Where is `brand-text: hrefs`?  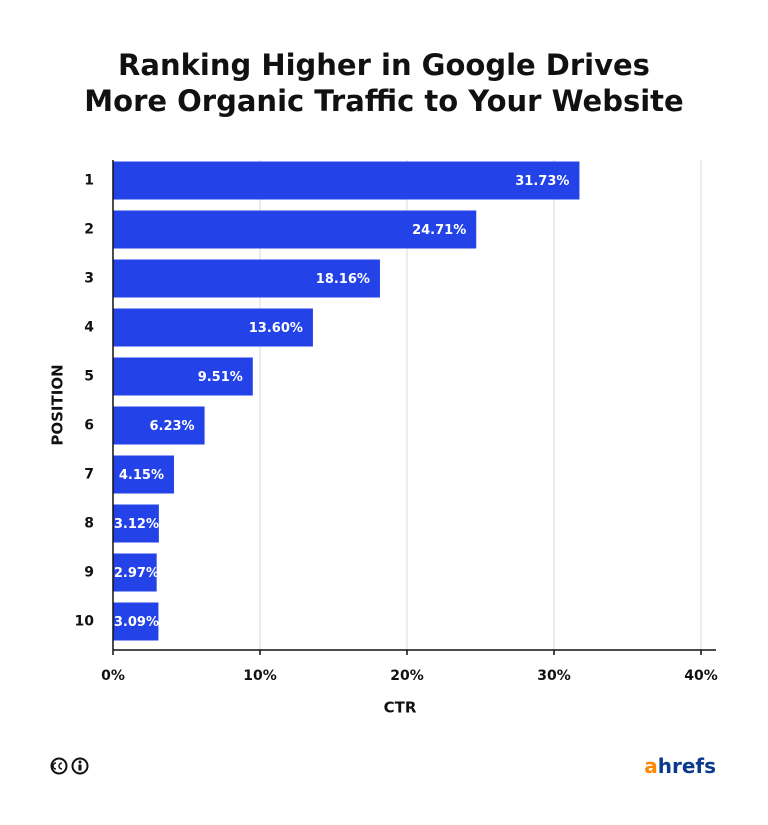
brand-text: hrefs is located at coordinates (687, 766).